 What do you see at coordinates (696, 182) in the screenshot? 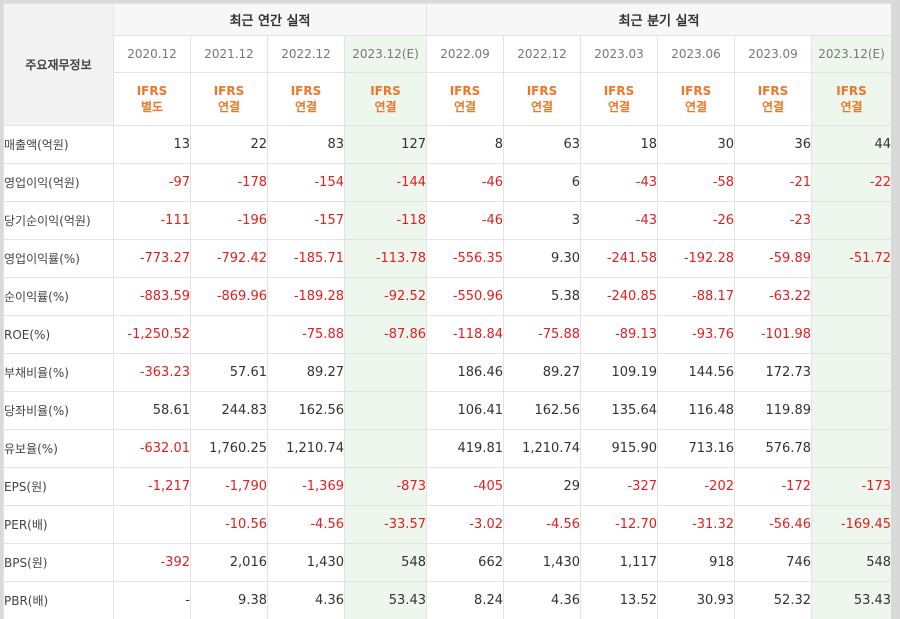
I see `table-cell: -58` at bounding box center [696, 182].